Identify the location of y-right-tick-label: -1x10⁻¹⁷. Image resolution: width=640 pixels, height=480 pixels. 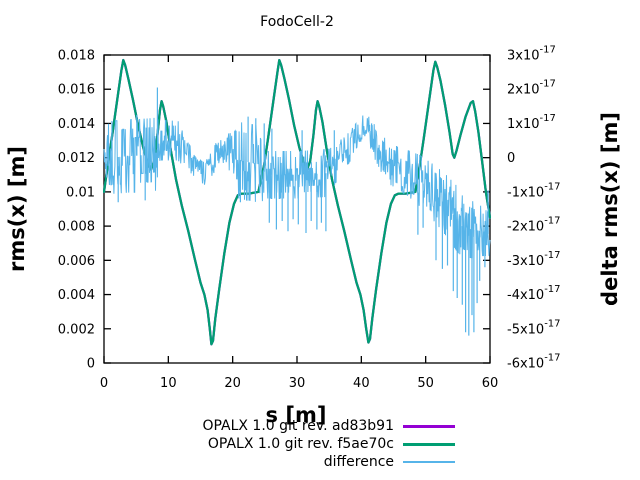
(534, 190).